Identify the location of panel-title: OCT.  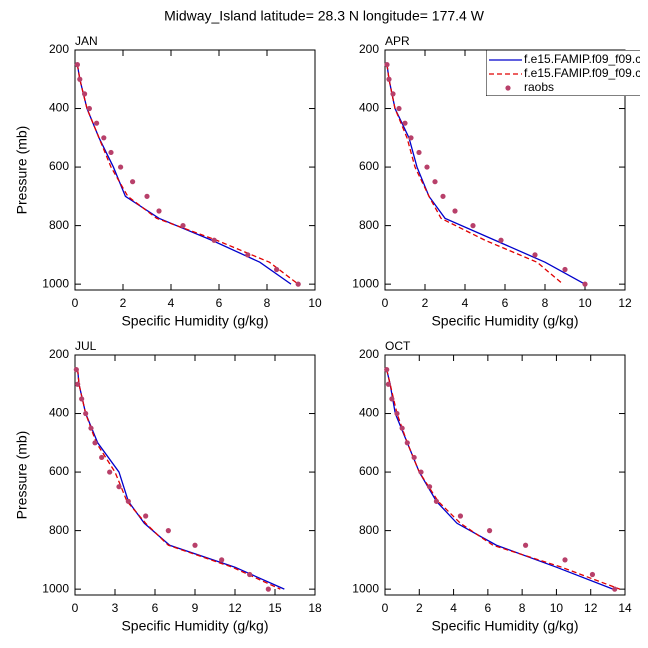
(398, 346).